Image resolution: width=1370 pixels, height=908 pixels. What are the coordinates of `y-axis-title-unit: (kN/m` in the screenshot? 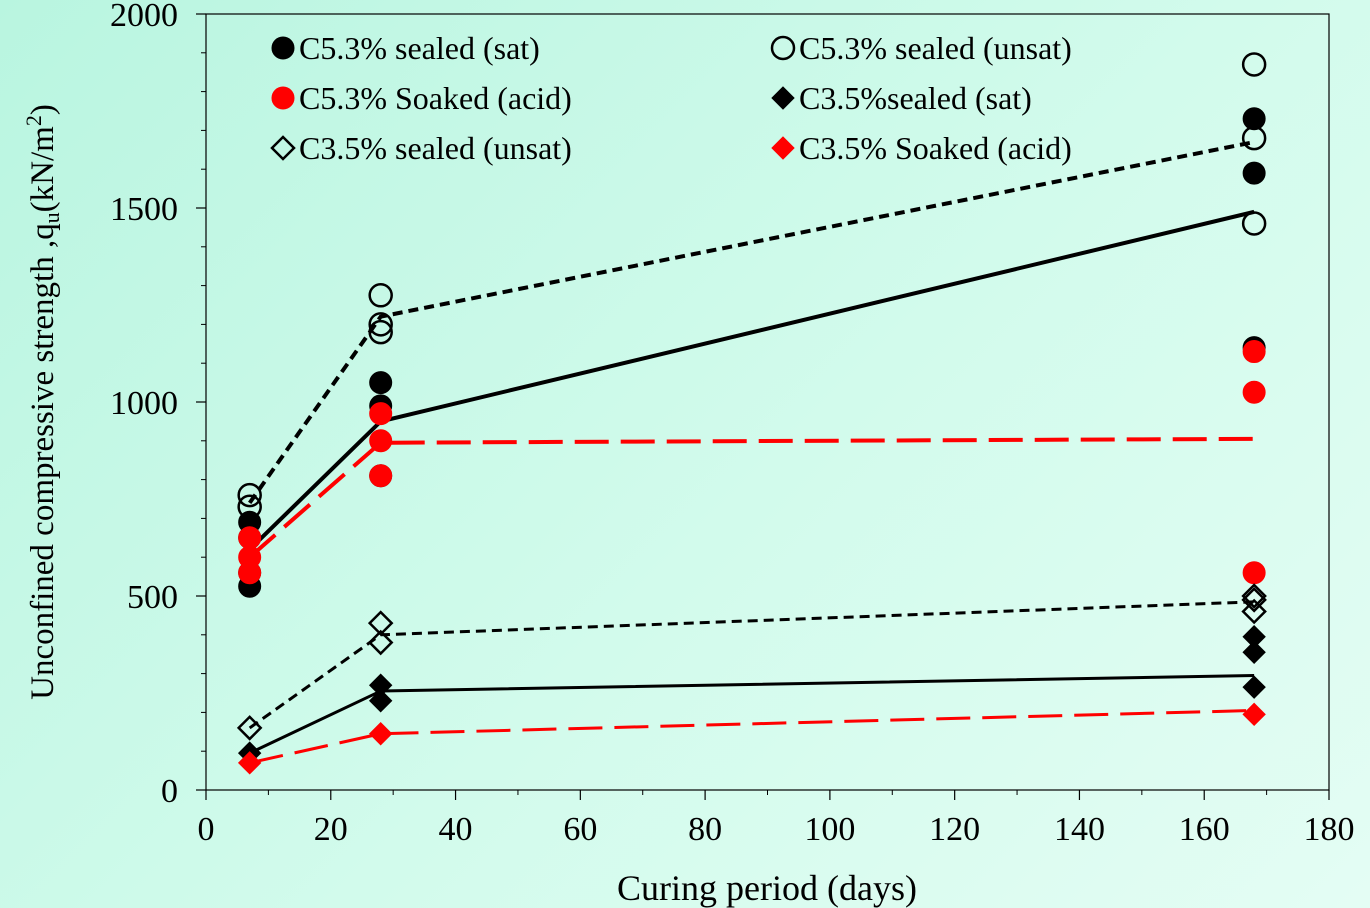 It's located at (43, 169).